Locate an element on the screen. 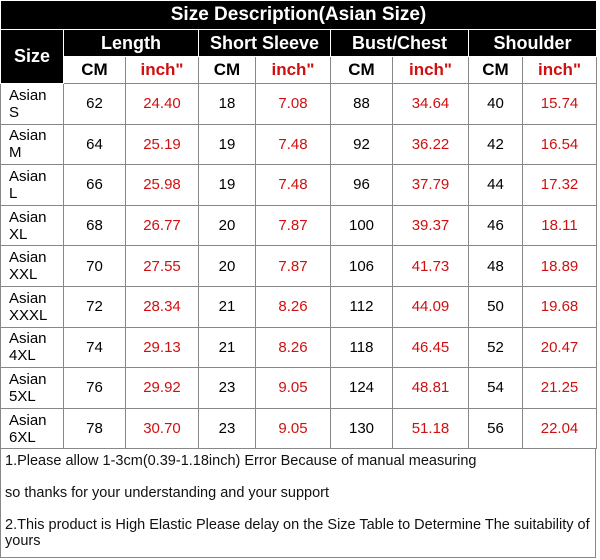 This screenshot has height=560, width=600. size-cell: Asian 4XL is located at coordinates (32, 347).